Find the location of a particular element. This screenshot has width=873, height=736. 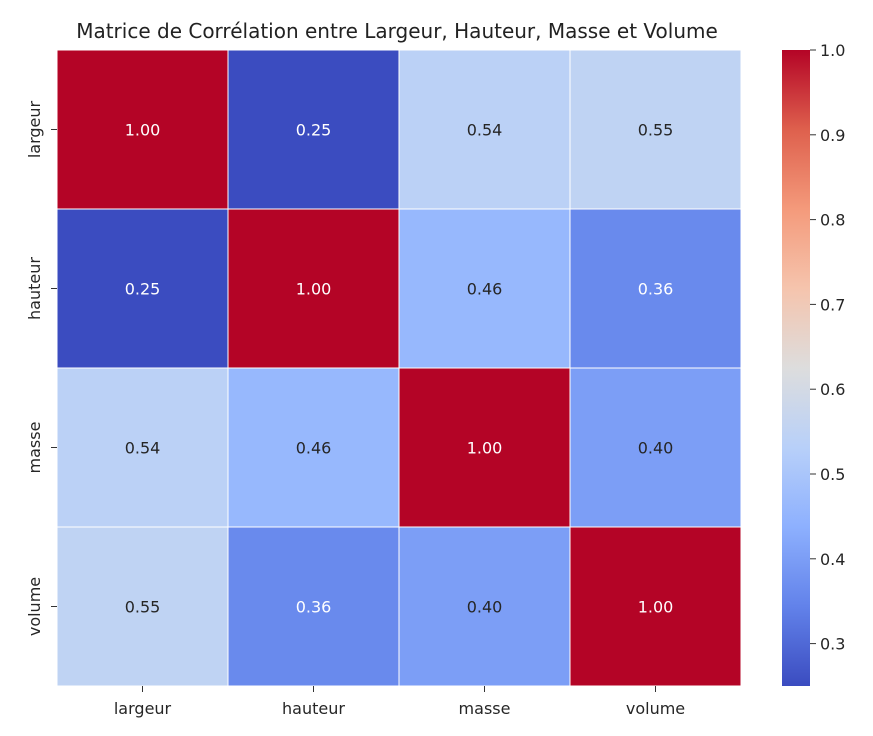

heatmap-cell-value-r3-c2: 0.40 is located at coordinates (485, 607).